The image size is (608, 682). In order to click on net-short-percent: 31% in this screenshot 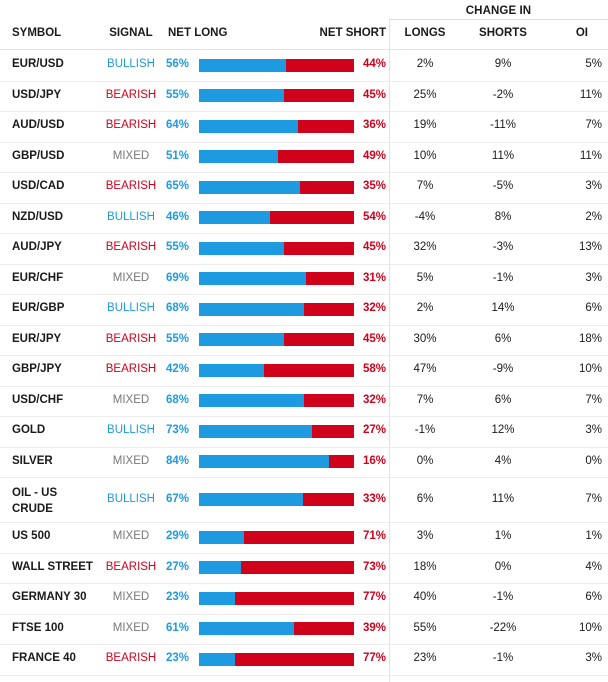, I will do `click(374, 277)`.